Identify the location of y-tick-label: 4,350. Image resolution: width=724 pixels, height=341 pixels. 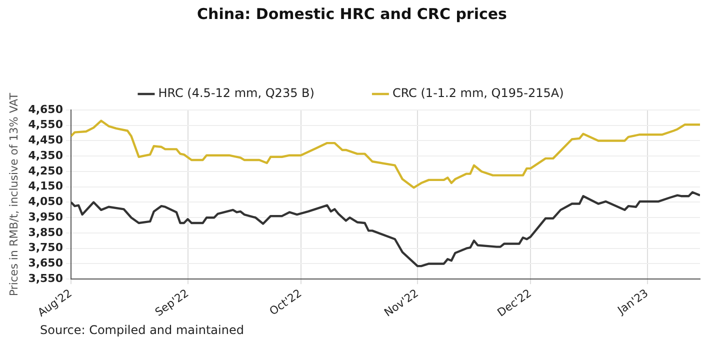
(46, 155).